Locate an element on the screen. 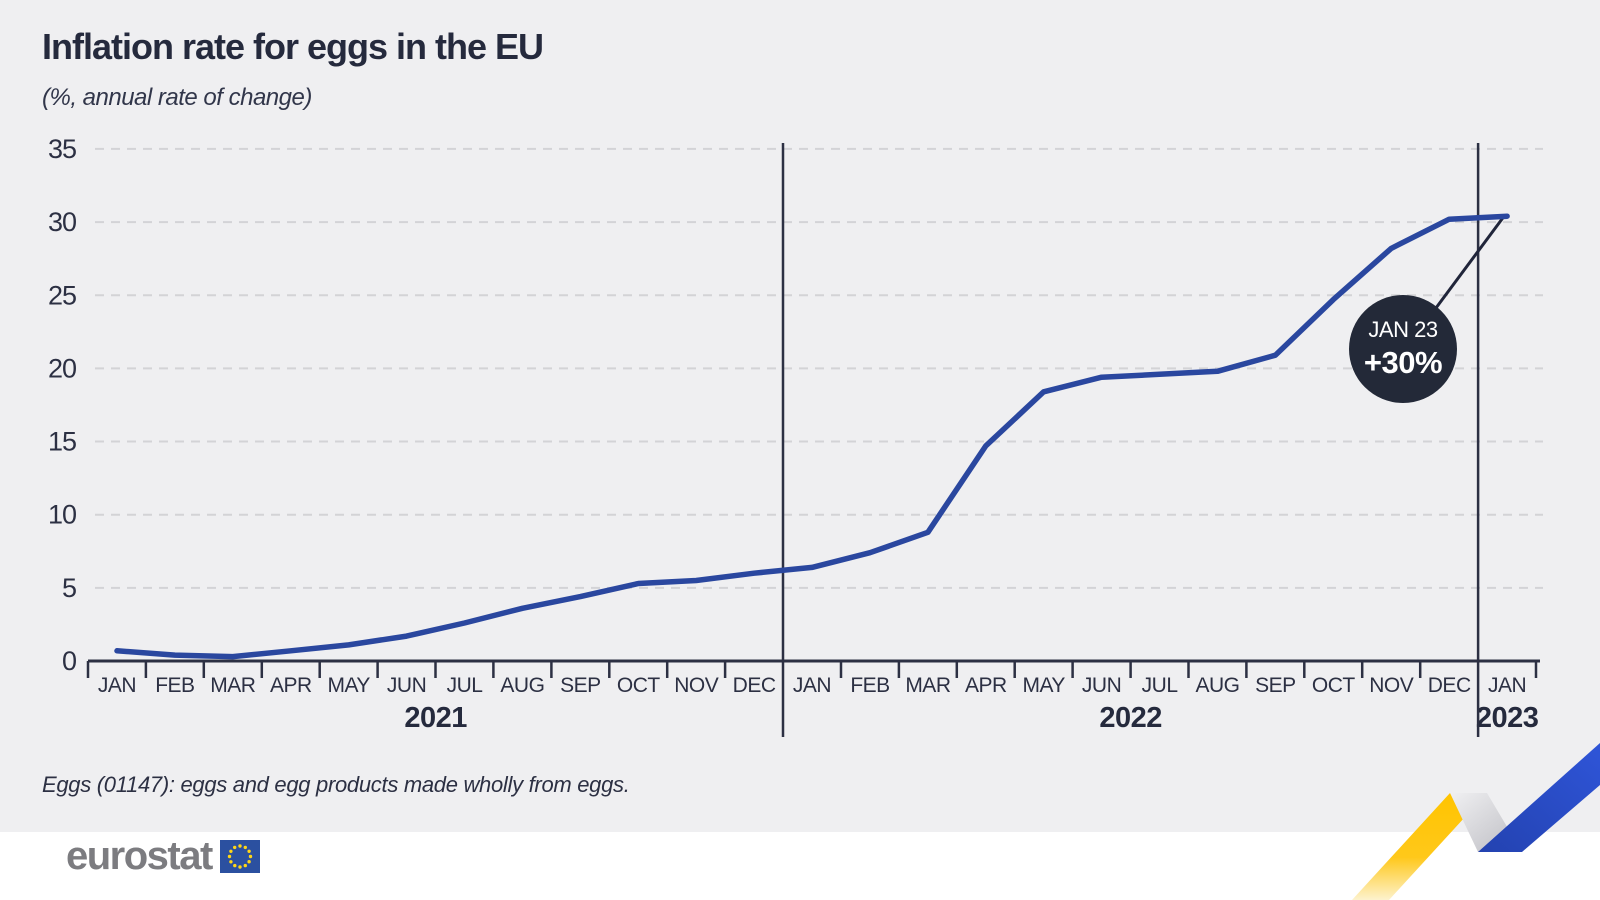 Image resolution: width=1600 pixels, height=900 pixels. eu-flag-icon is located at coordinates (239, 856).